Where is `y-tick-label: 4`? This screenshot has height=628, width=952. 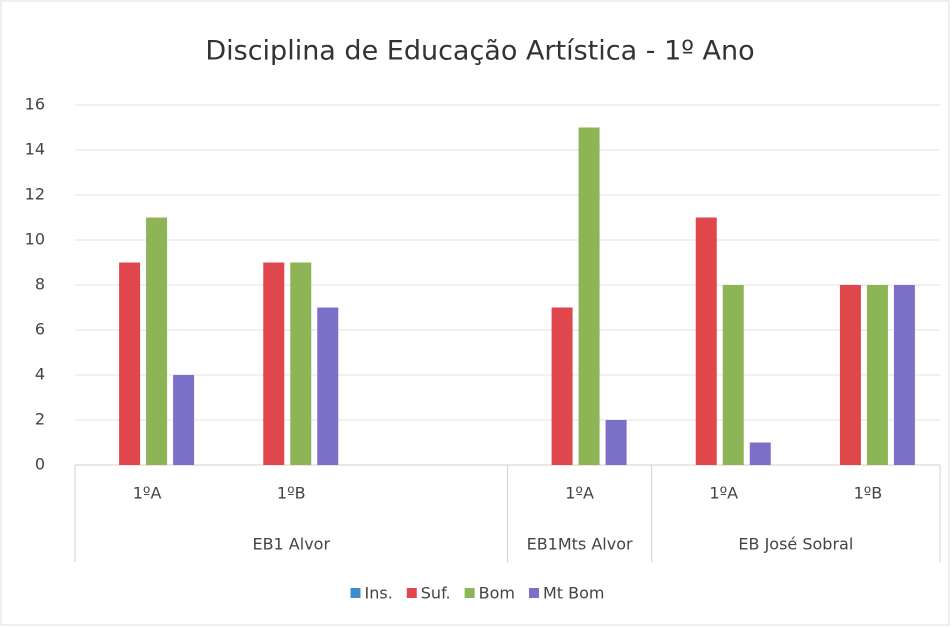
y-tick-label: 4 is located at coordinates (40, 374).